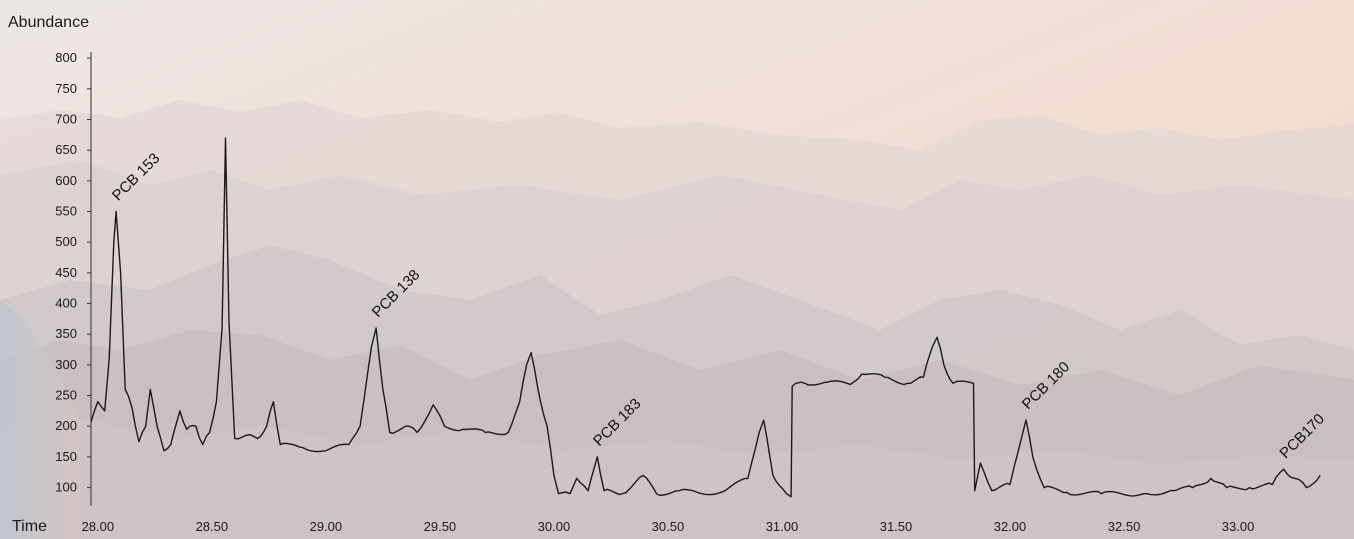  I want to click on y-tick-label: 200, so click(66, 425).